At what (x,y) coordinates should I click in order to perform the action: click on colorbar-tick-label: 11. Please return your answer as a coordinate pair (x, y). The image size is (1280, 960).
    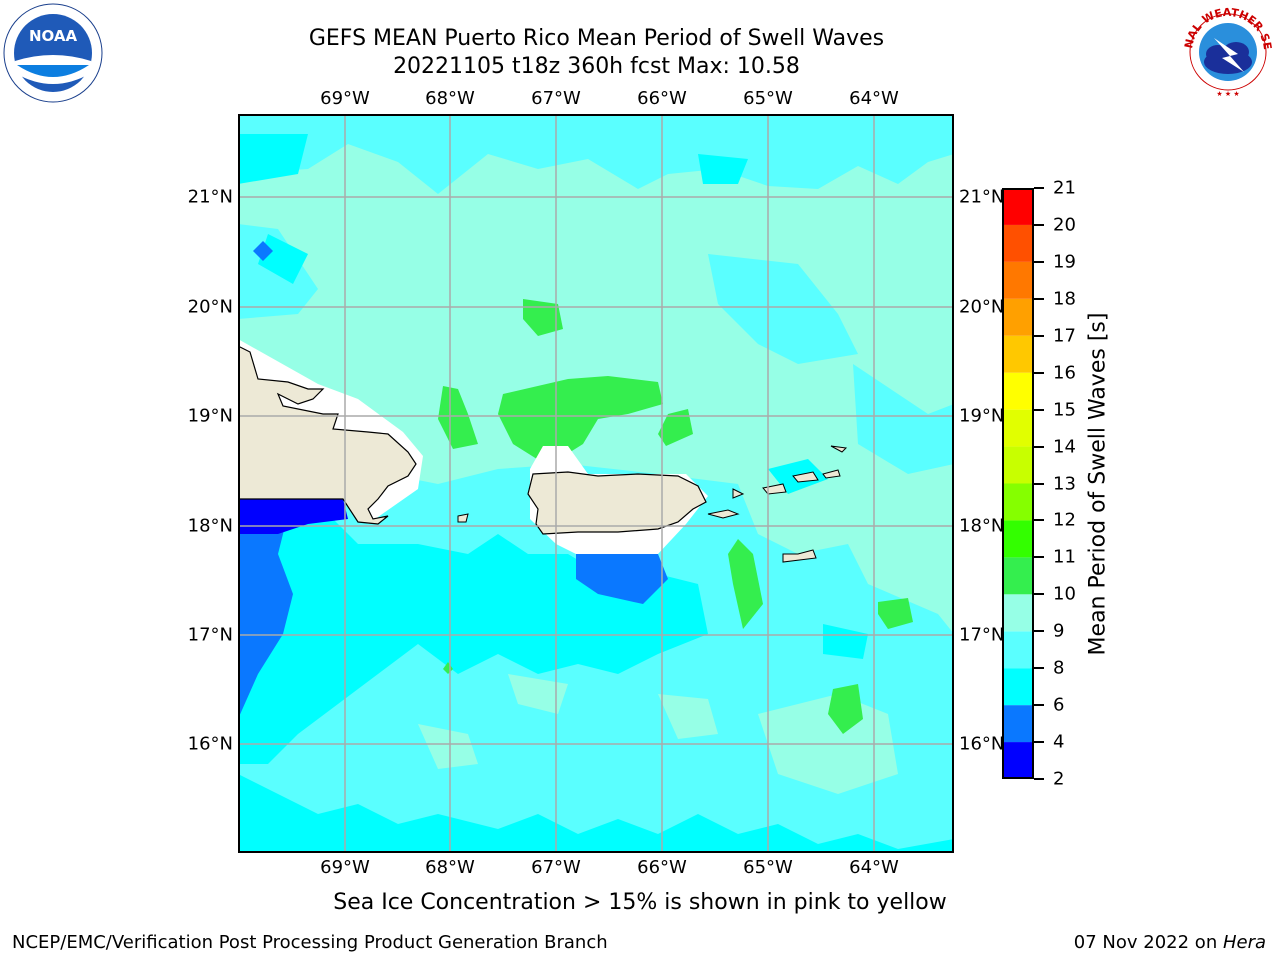
    Looking at the image, I should click on (1064, 557).